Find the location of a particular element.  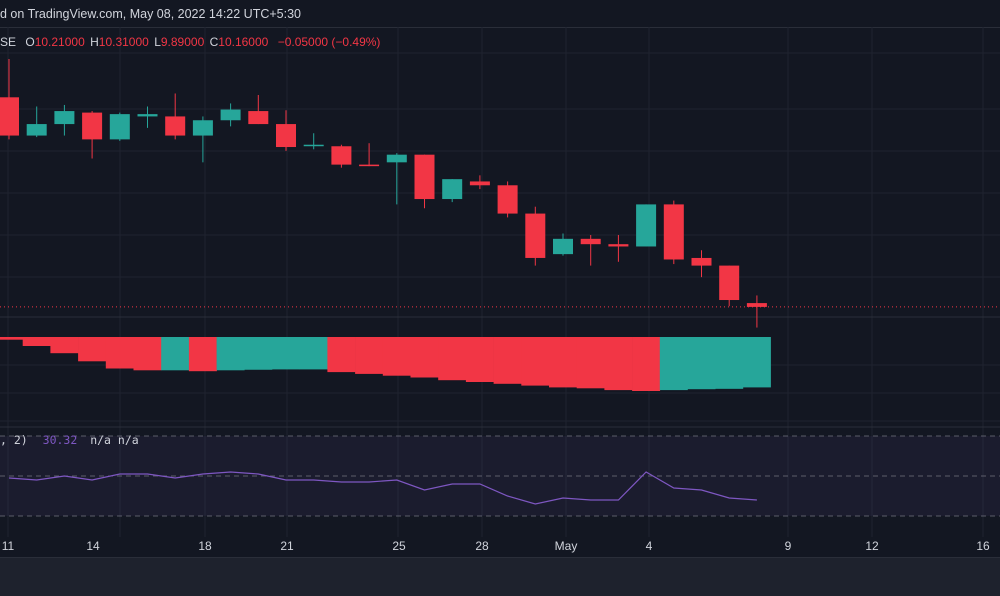

high-value: 10.31000 is located at coordinates (123, 42).